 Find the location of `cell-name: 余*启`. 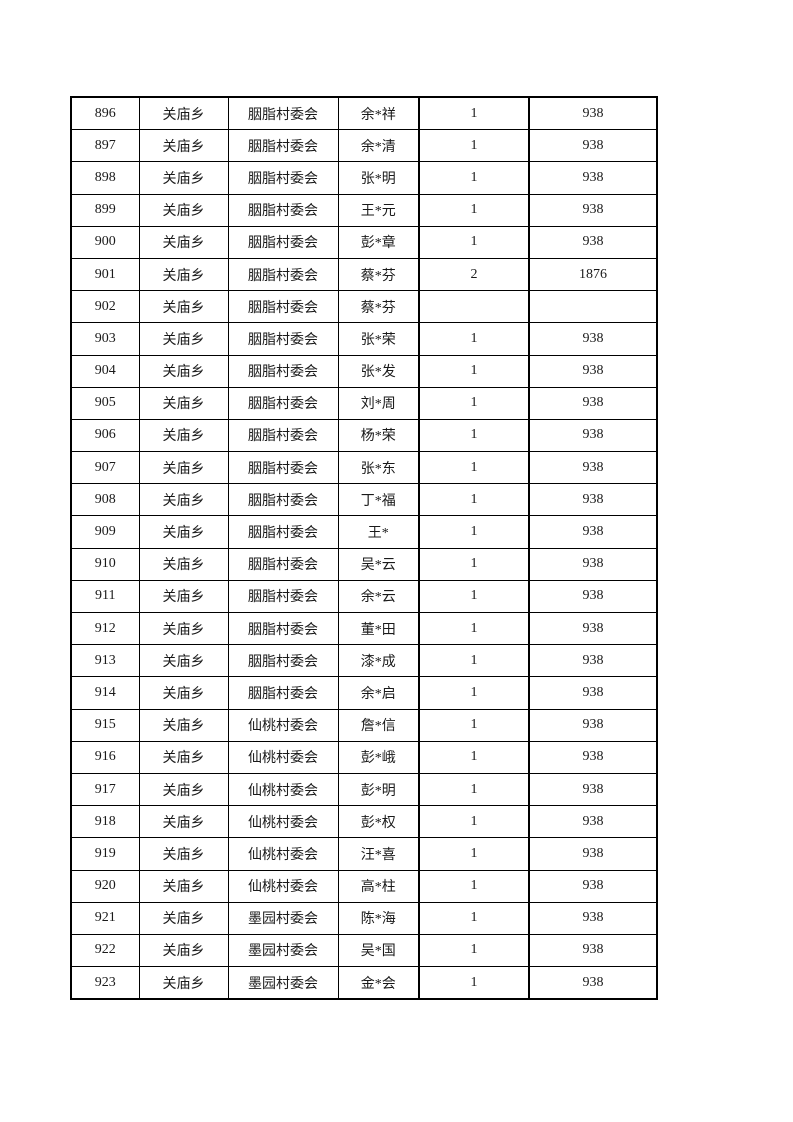

cell-name: 余*启 is located at coordinates (378, 693).